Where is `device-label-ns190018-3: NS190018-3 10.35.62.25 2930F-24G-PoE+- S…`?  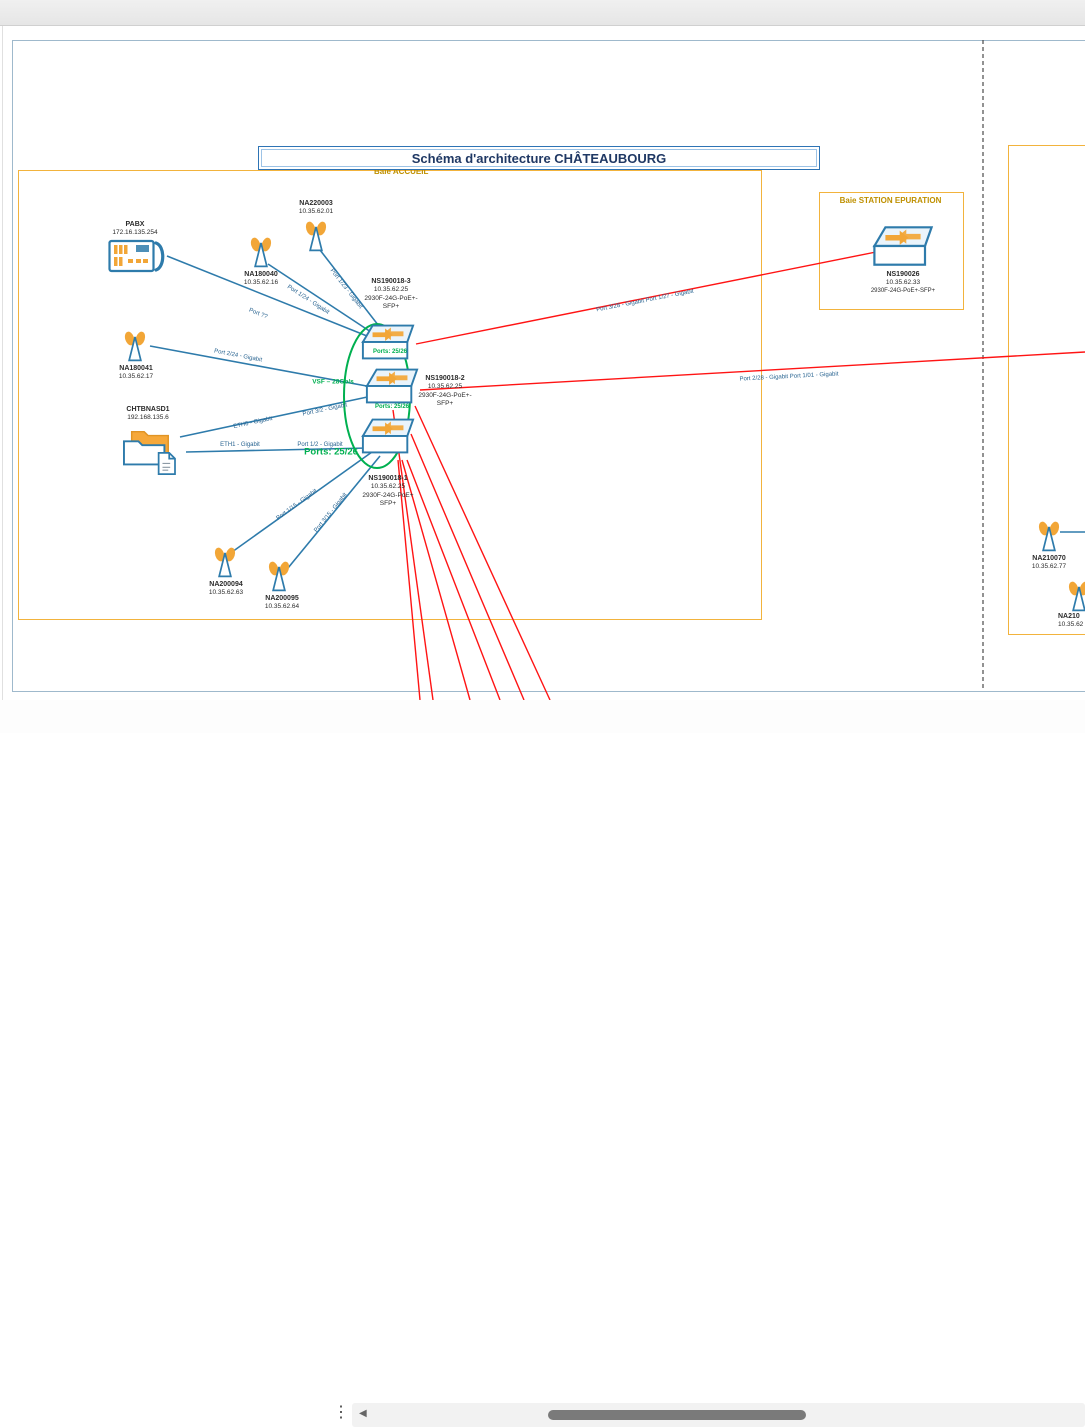
device-label-ns190018-3: NS190018-3 10.35.62.25 2930F-24G-PoE+- S… is located at coordinates (391, 294).